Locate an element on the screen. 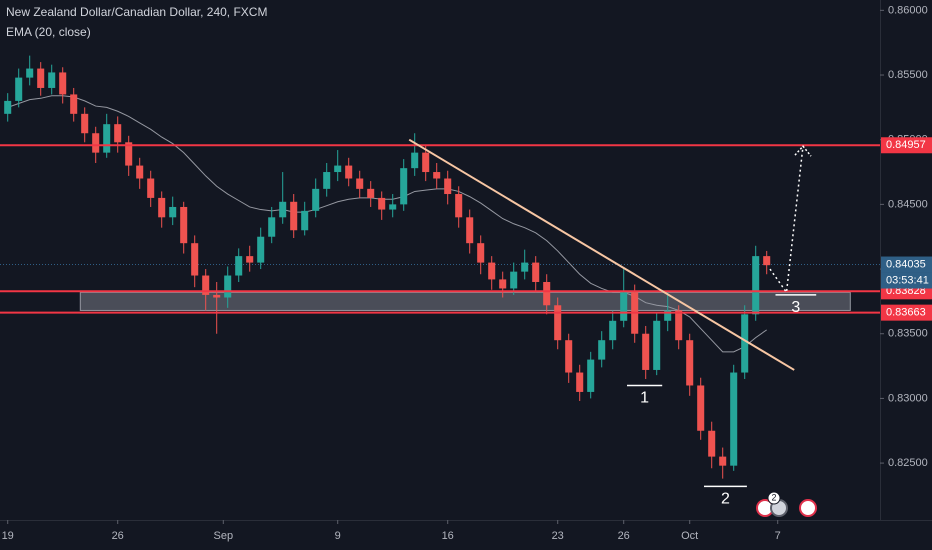 This screenshot has width=932, height=550. level-label: 0.83663 is located at coordinates (906, 313).